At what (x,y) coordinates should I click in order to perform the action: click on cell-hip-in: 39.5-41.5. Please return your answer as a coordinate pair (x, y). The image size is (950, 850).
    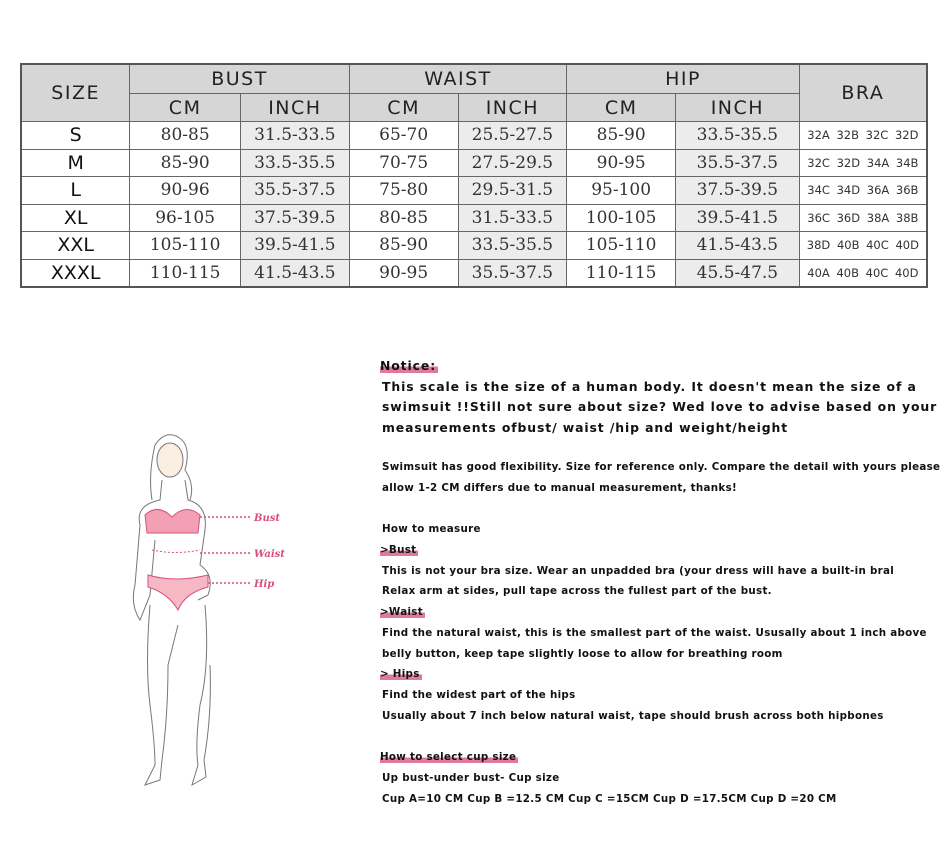
    Looking at the image, I should click on (737, 217).